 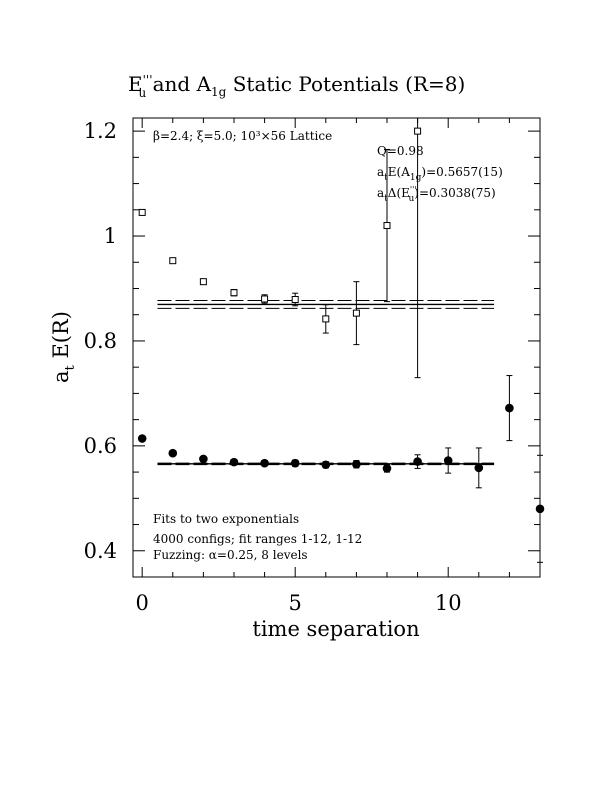 I want to click on y-tick-label: 0.4, so click(x=100, y=551).